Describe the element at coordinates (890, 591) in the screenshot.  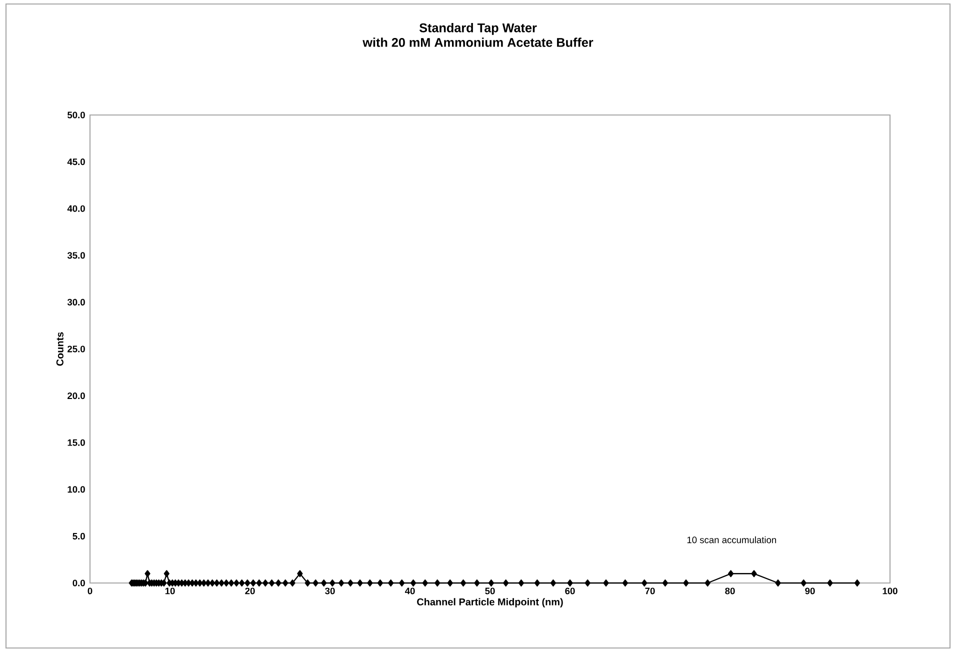
I see `x-tick-label: 100` at that location.